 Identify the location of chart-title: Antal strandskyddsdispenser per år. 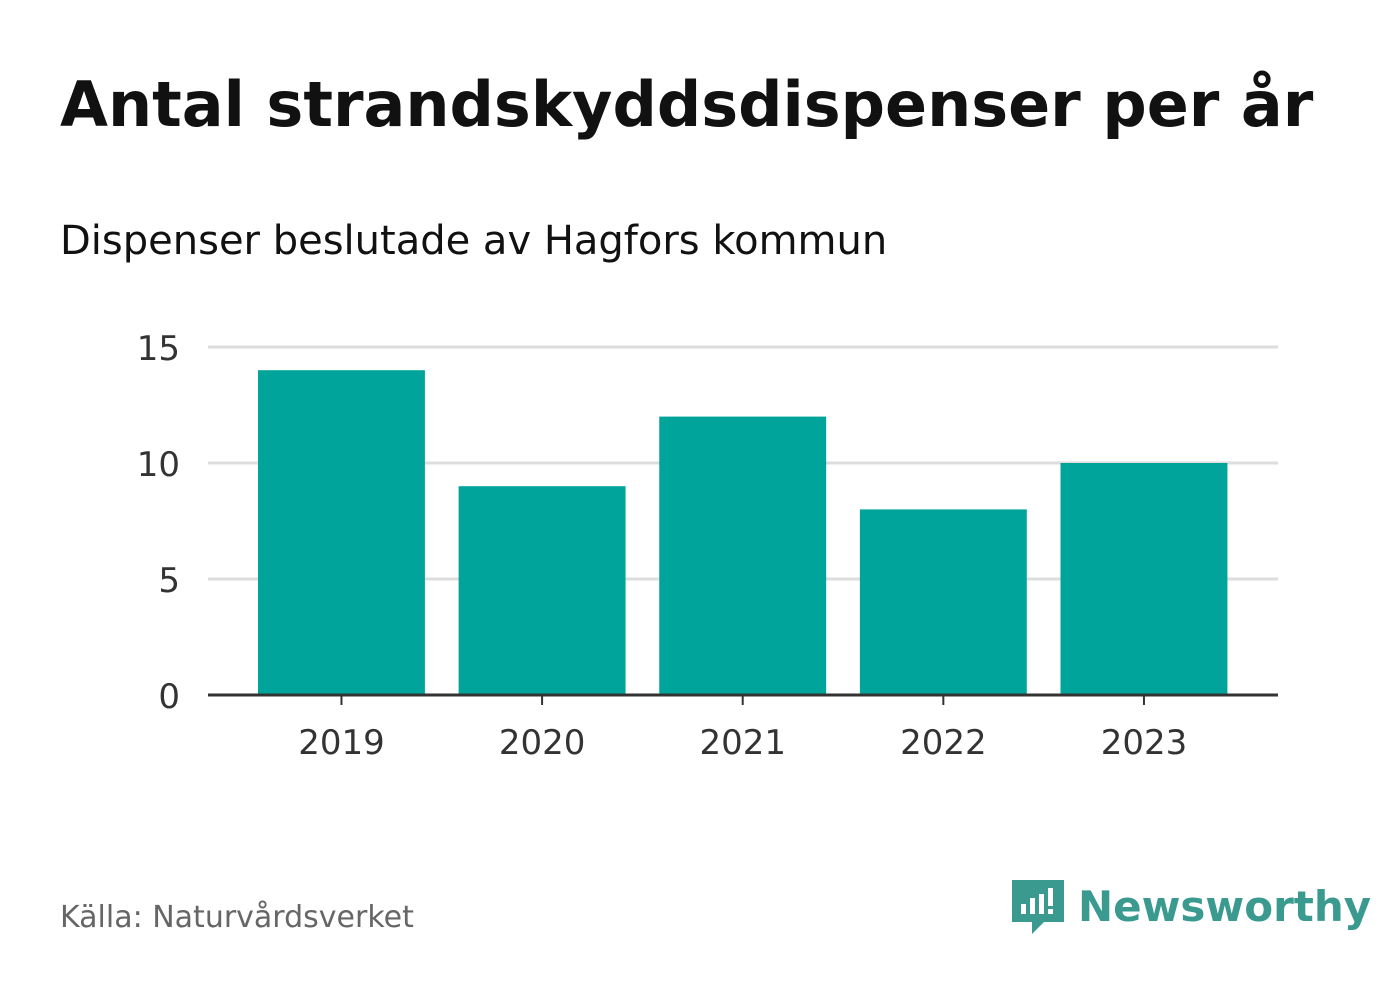
(687, 104).